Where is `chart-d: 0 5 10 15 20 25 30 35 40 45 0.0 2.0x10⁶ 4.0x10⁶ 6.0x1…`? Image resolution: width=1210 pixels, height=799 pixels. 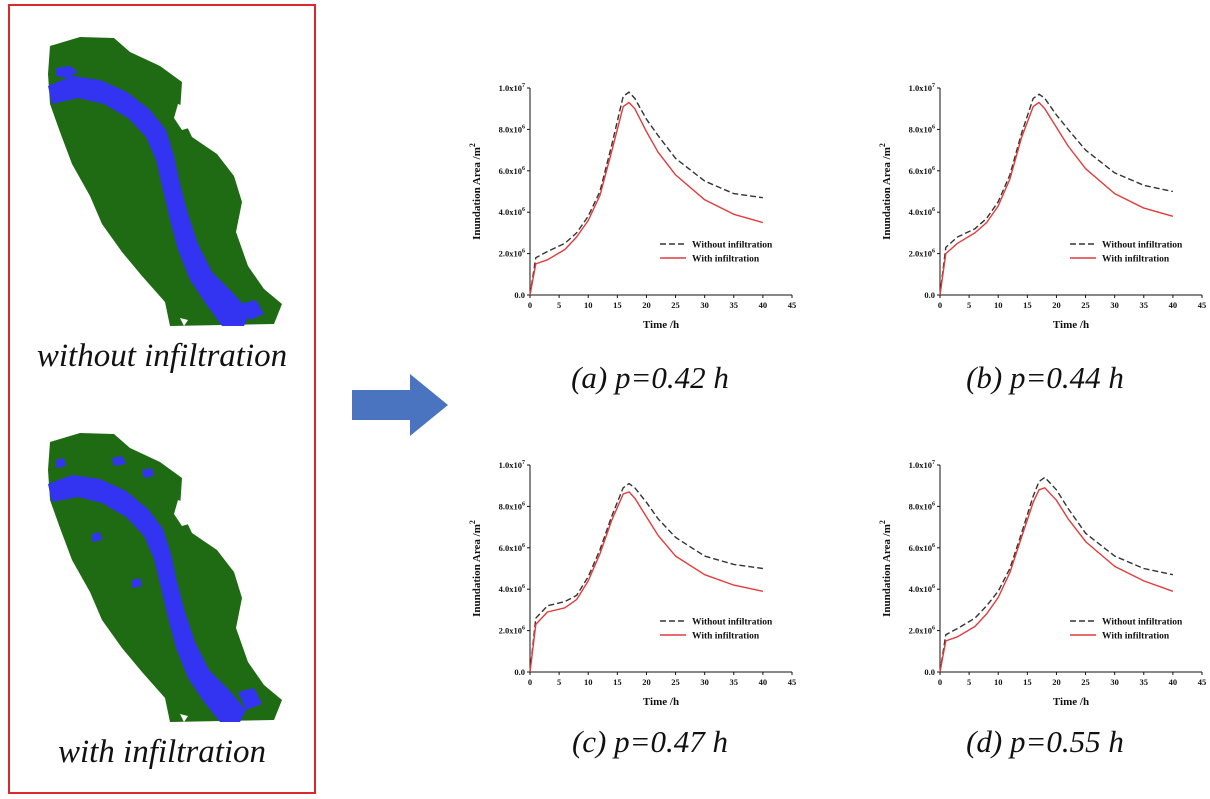
chart-d: 0 5 10 15 20 25 30 35 40 45 0.0 2.0x10⁶ 4.0x10⁶ 6.0x1… is located at coordinates (1041, 582).